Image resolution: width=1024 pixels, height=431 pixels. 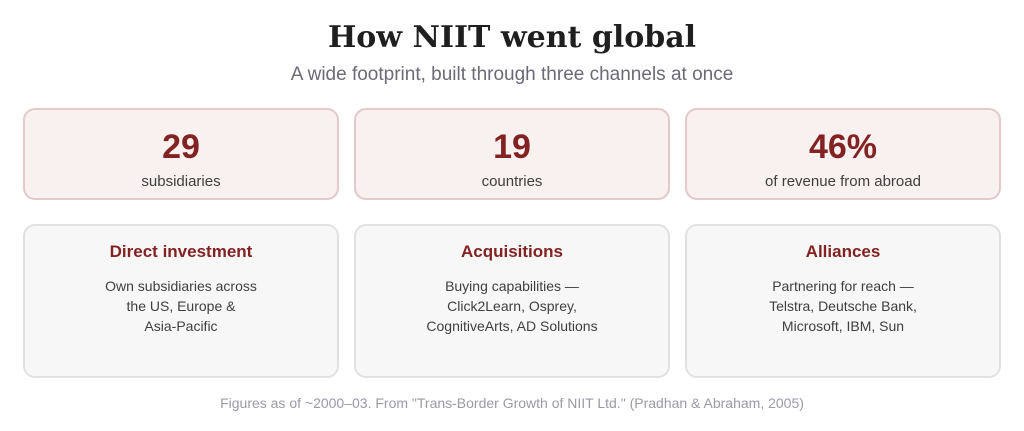 What do you see at coordinates (512, 147) in the screenshot?
I see `stat-value: 19` at bounding box center [512, 147].